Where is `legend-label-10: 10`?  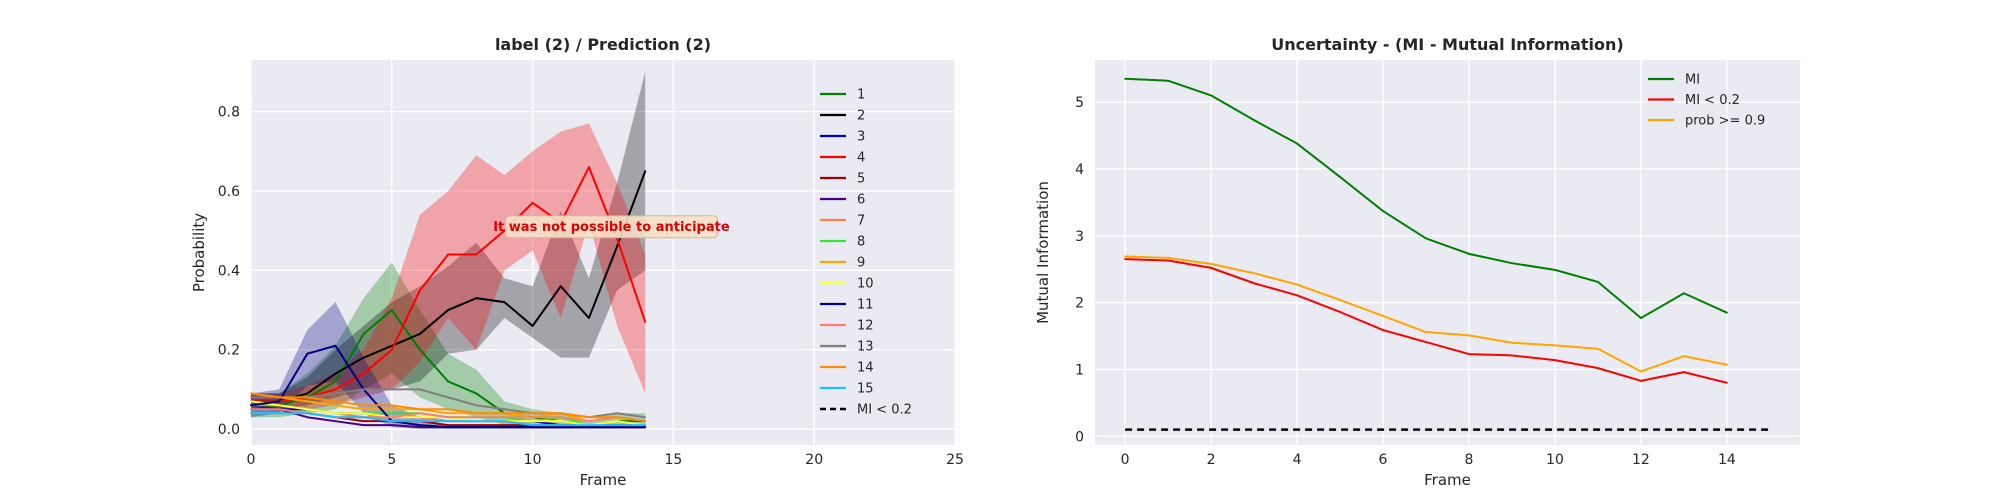
legend-label-10: 10 is located at coordinates (865, 284).